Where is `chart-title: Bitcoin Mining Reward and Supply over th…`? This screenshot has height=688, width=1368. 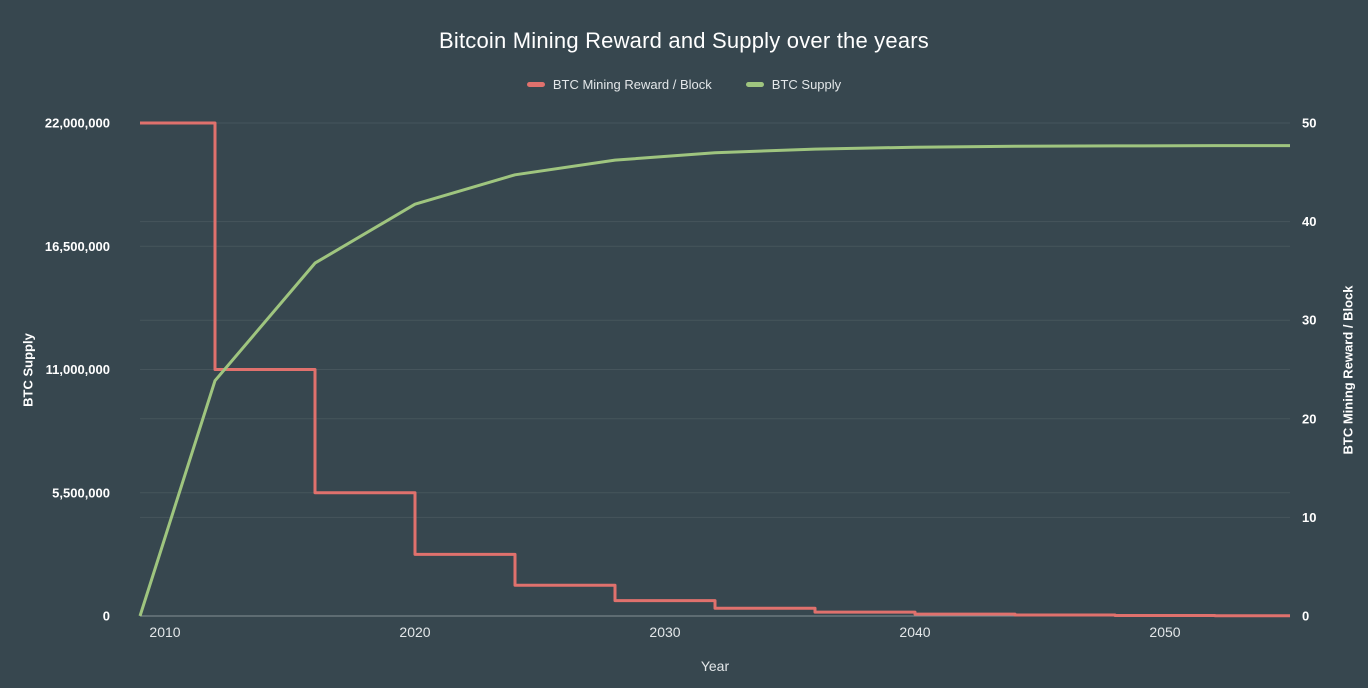 chart-title: Bitcoin Mining Reward and Supply over th… is located at coordinates (684, 40).